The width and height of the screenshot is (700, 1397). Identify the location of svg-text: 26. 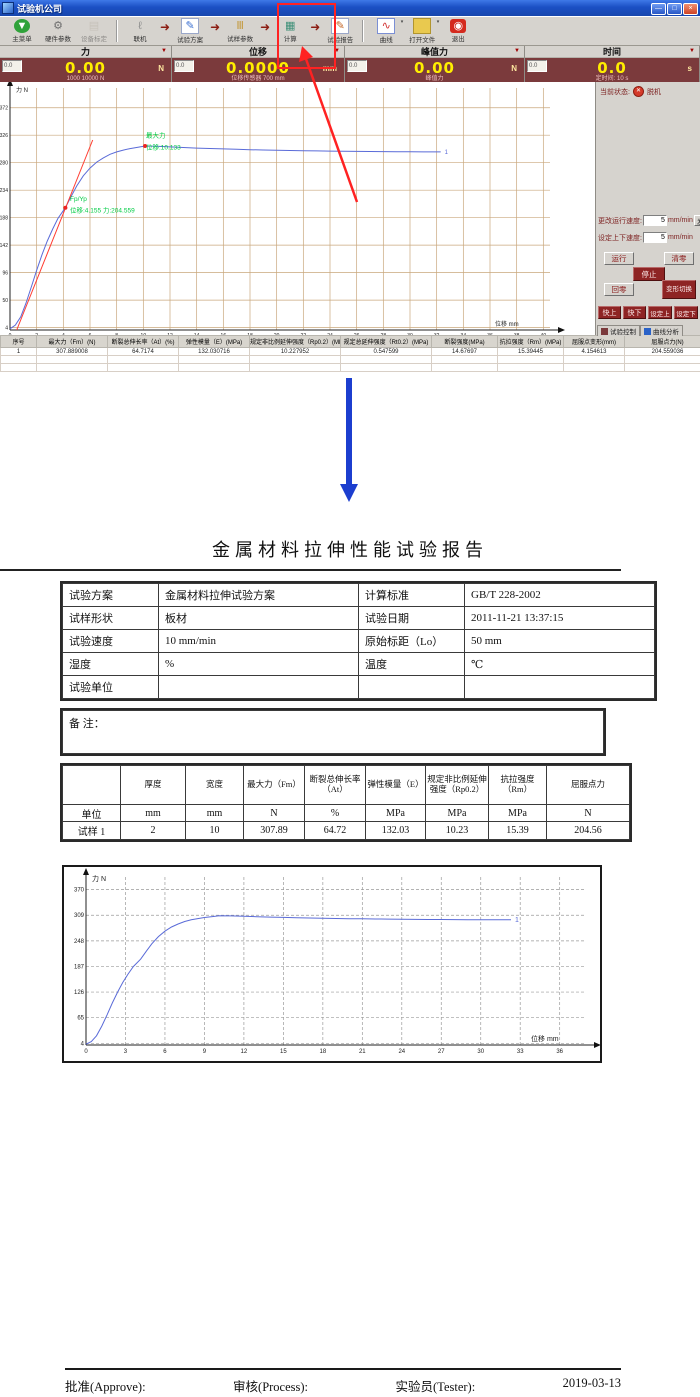
(357, 334).